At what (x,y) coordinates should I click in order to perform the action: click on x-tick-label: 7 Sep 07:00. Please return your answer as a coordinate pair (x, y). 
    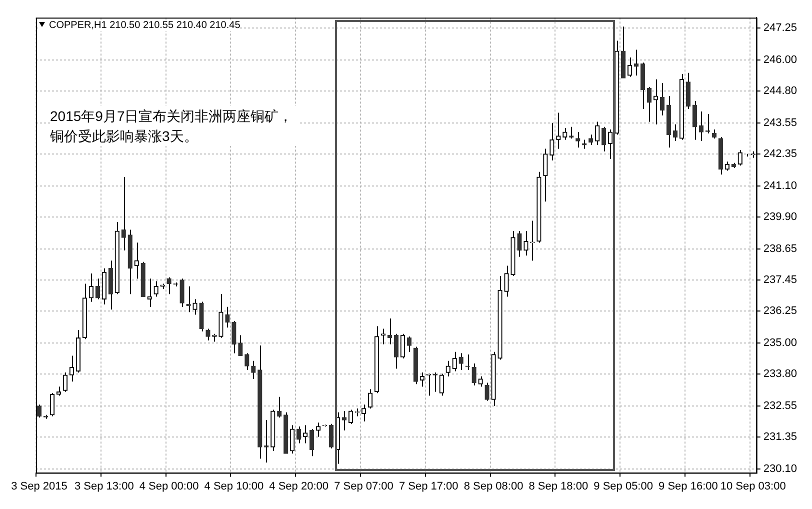
    Looking at the image, I should click on (364, 486).